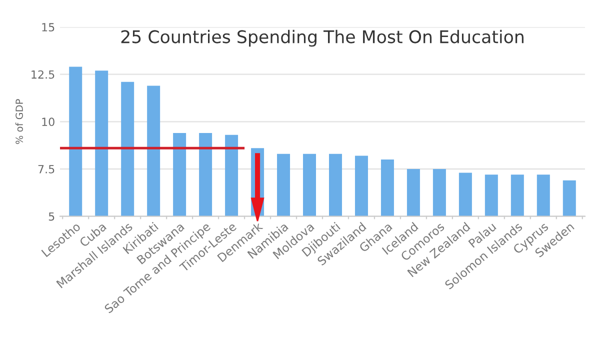 The height and width of the screenshot is (338, 600). What do you see at coordinates (48, 27) in the screenshot?
I see `y-tick-label: 15` at bounding box center [48, 27].